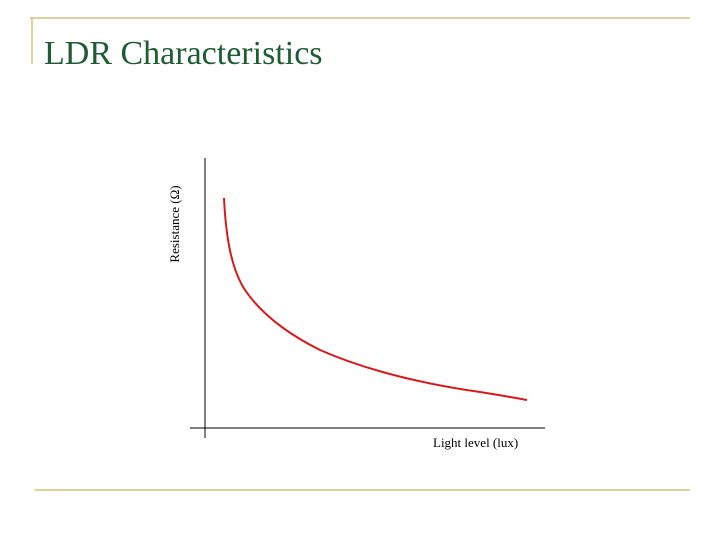  Describe the element at coordinates (174, 223) in the screenshot. I see `y-axis-label: Resistance (Ω)` at that location.